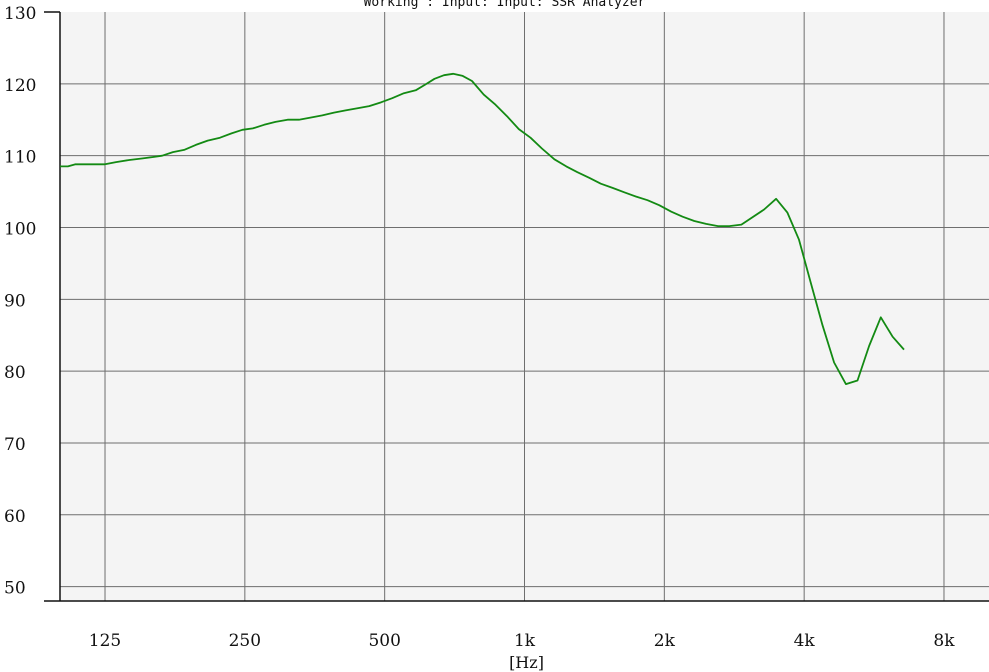 The width and height of the screenshot is (989, 672). I want to click on x-tick-label: 500, so click(384, 641).